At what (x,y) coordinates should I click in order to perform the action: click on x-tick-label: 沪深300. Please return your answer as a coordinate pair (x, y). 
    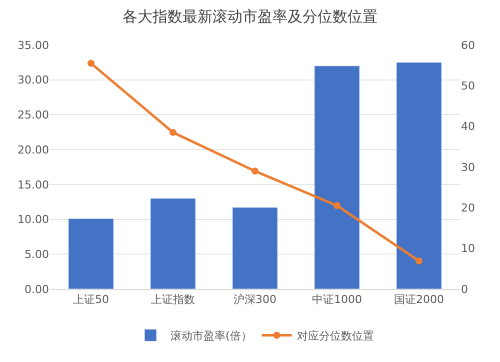
    Looking at the image, I should click on (255, 299).